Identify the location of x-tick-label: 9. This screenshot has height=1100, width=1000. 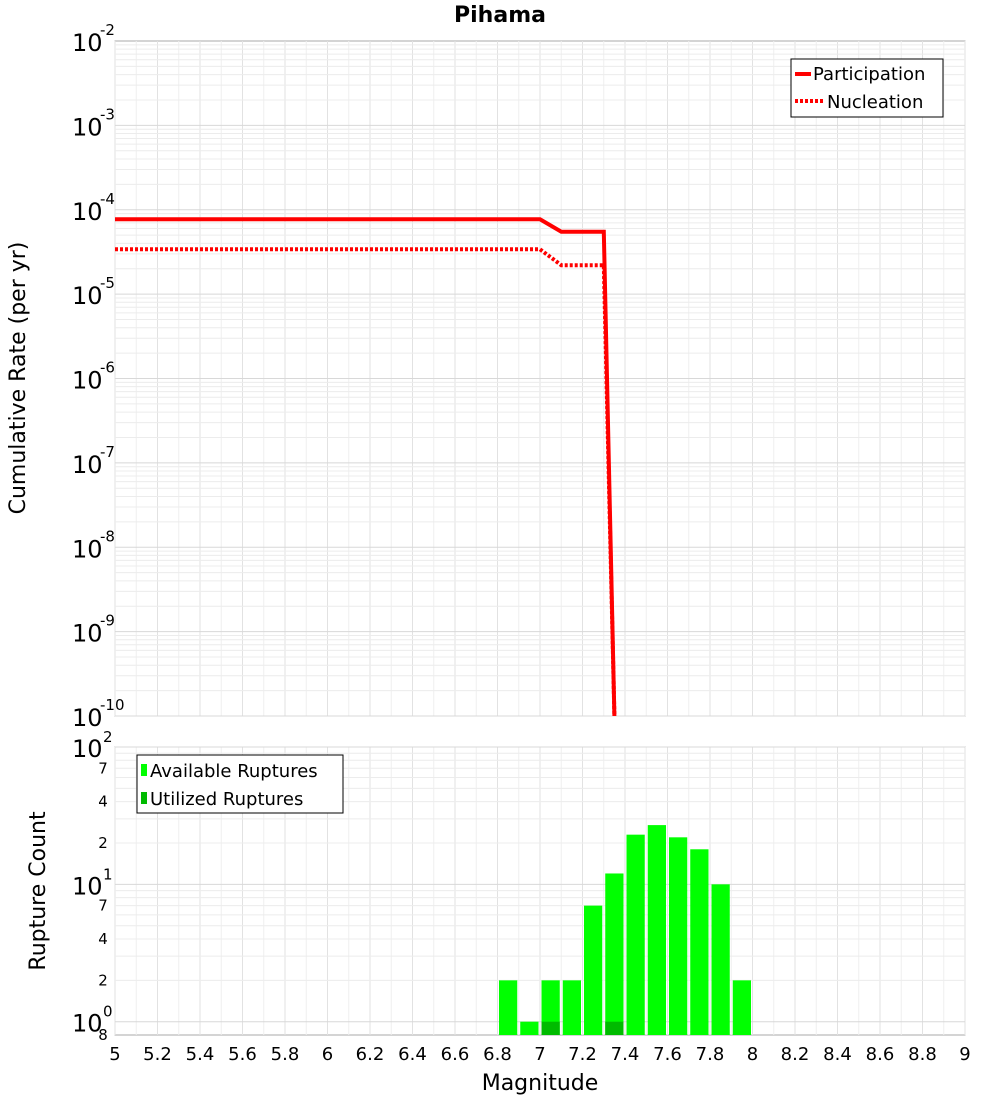
(964, 1054).